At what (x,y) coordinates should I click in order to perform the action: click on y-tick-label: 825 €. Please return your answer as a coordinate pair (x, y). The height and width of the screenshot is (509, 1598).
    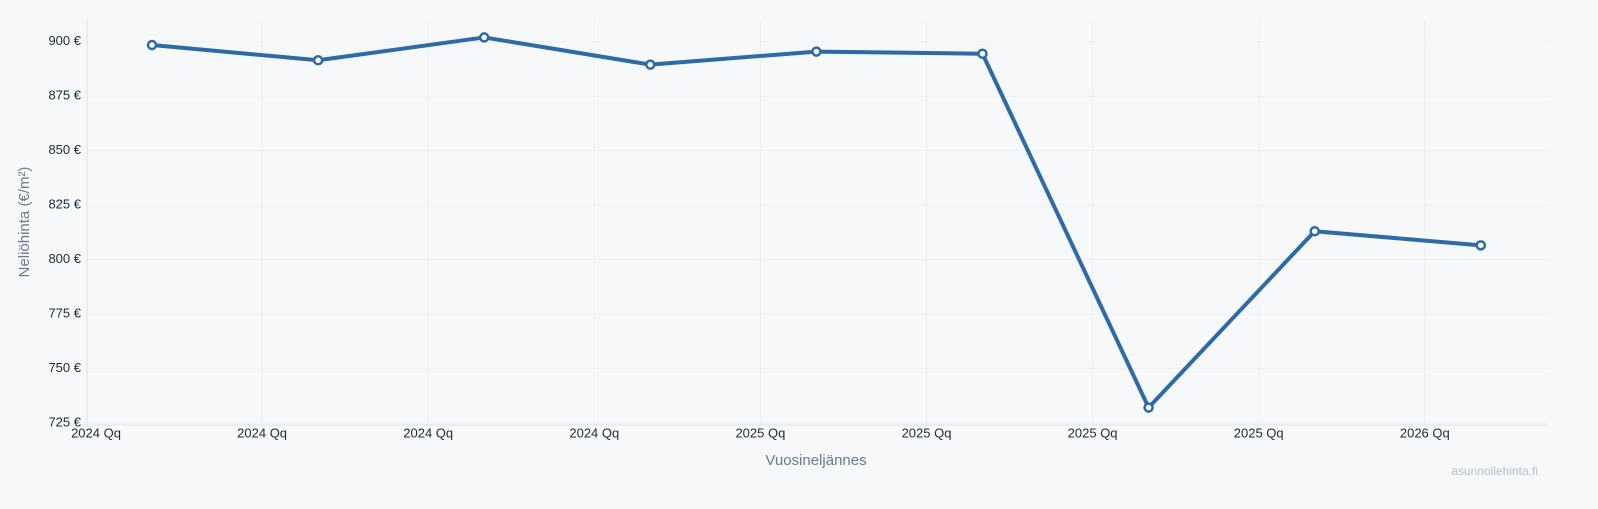
    Looking at the image, I should click on (64, 204).